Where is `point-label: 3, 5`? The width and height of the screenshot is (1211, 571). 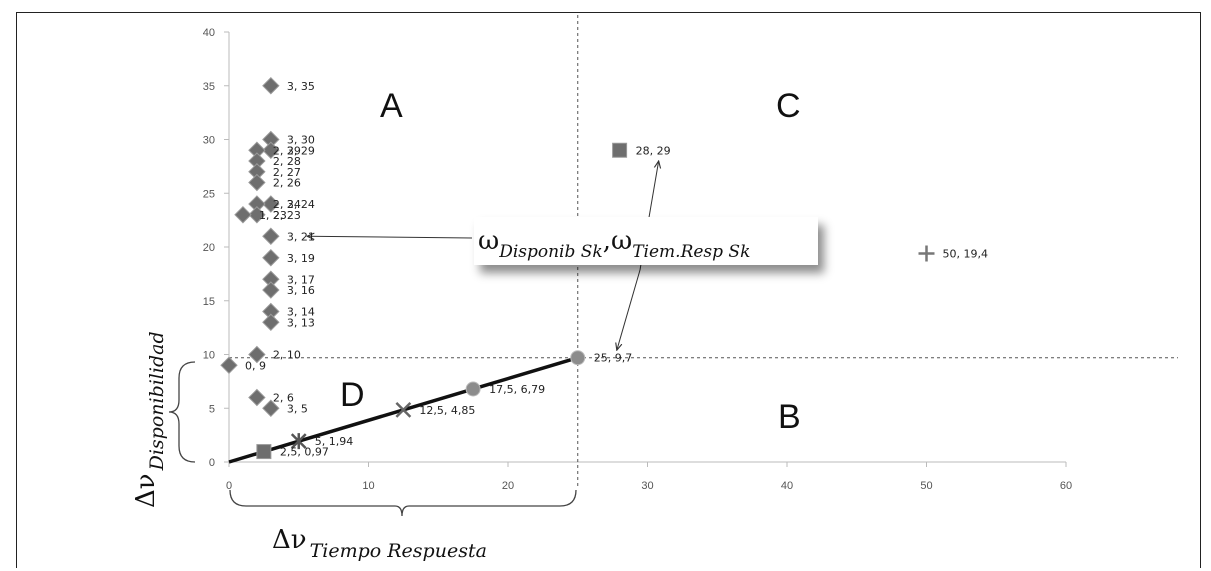 point-label: 3, 5 is located at coordinates (297, 408).